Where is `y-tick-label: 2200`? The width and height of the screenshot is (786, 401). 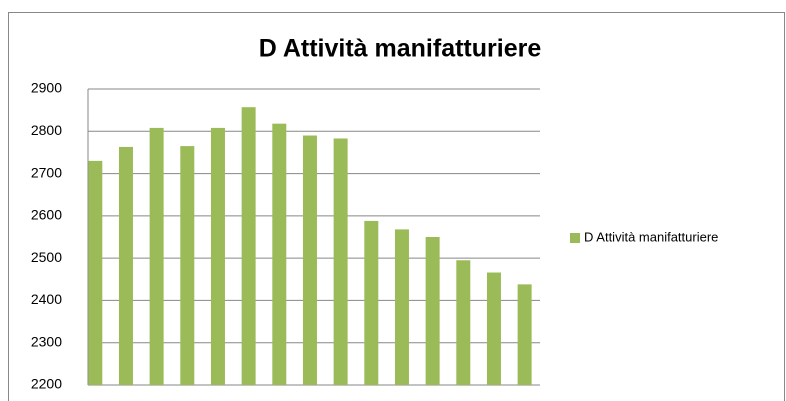
y-tick-label: 2200 is located at coordinates (46, 384).